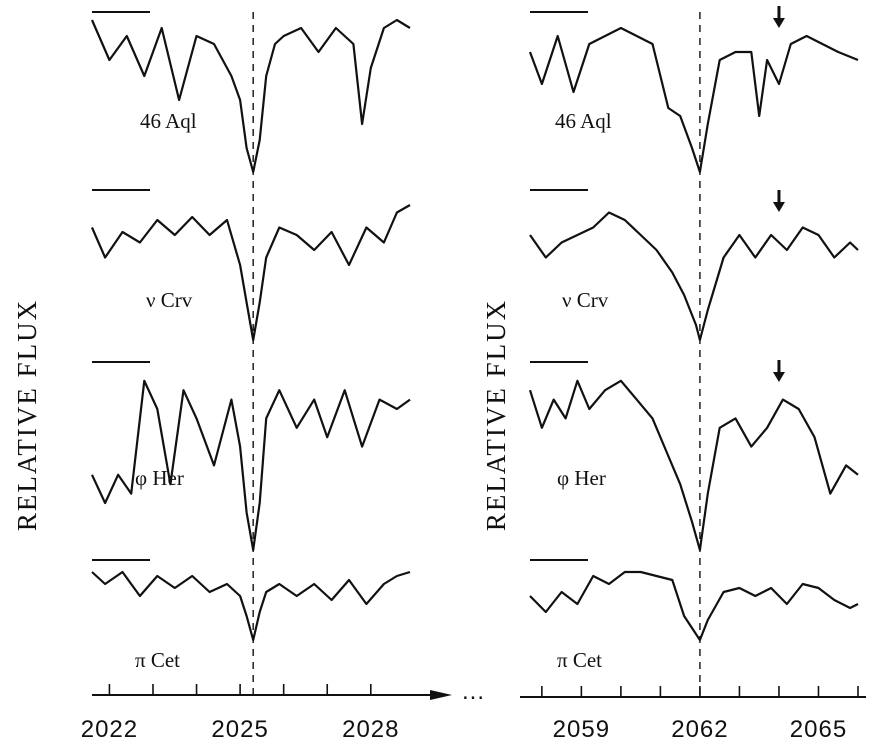 The height and width of the screenshot is (746, 875). What do you see at coordinates (700, 691) in the screenshot?
I see `right-x-ticks` at bounding box center [700, 691].